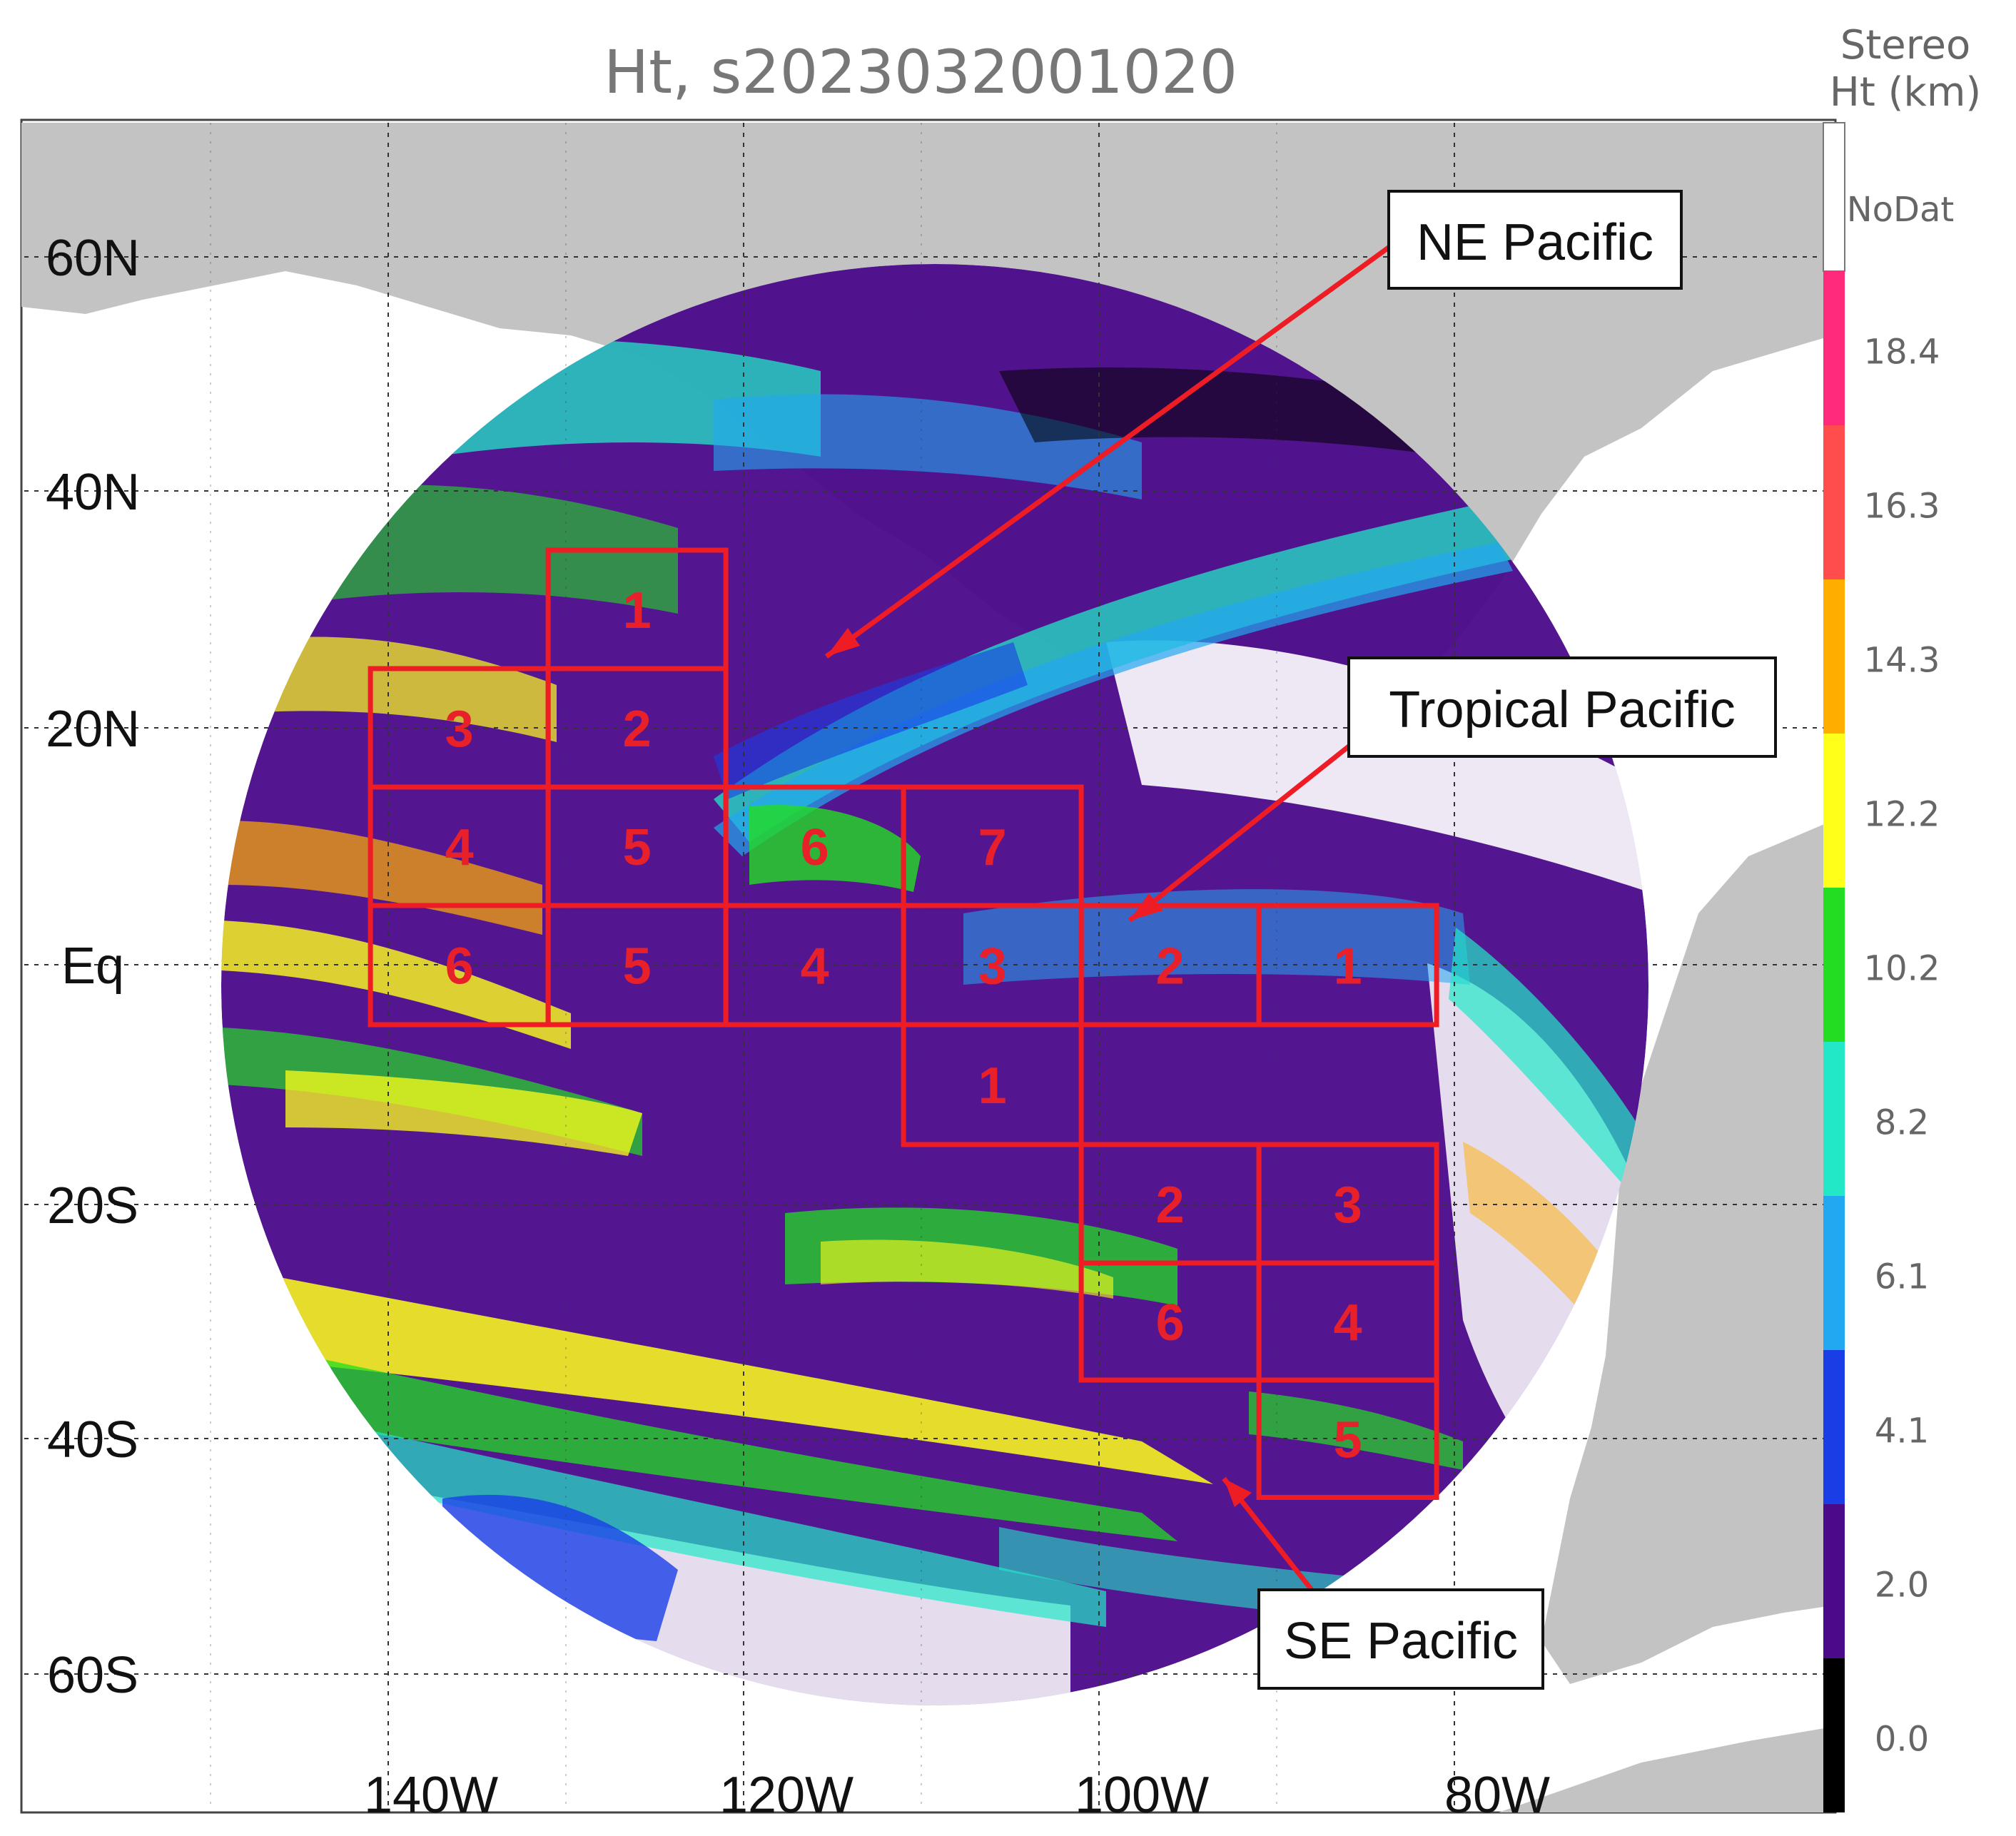 Image resolution: width=2016 pixels, height=1836 pixels. Describe the element at coordinates (1902, 507) in the screenshot. I see `colorbar-tick-label: 16.3` at that location.